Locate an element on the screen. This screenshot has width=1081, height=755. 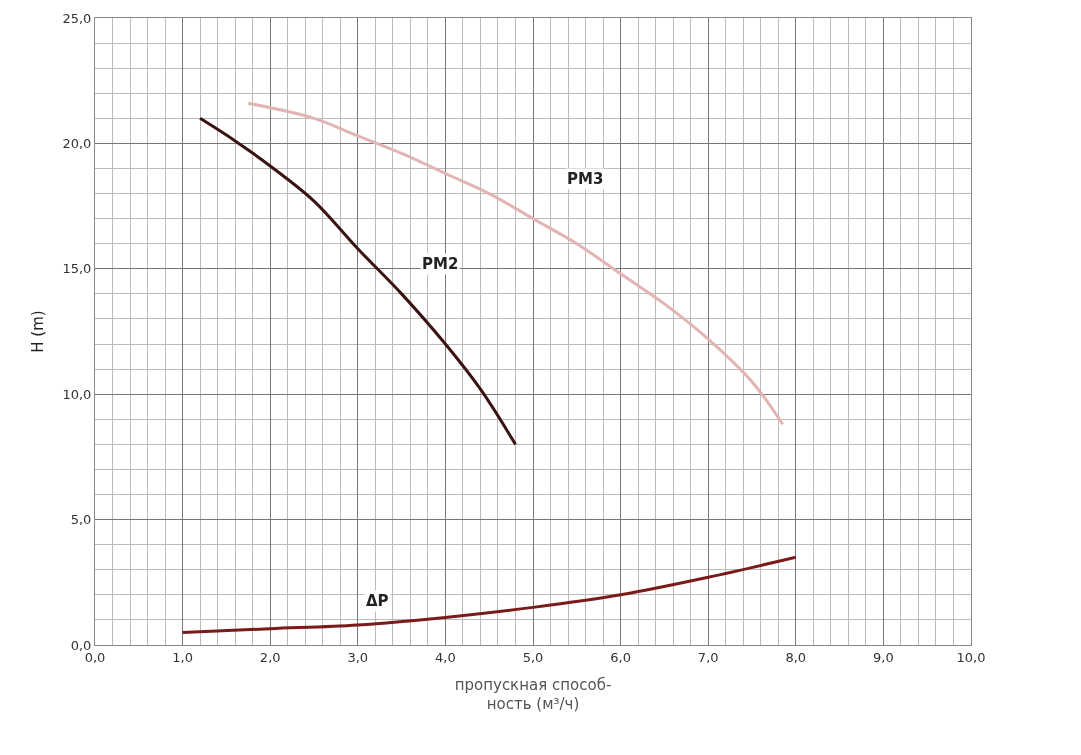
x-tick-label: 10,0 is located at coordinates (971, 657).